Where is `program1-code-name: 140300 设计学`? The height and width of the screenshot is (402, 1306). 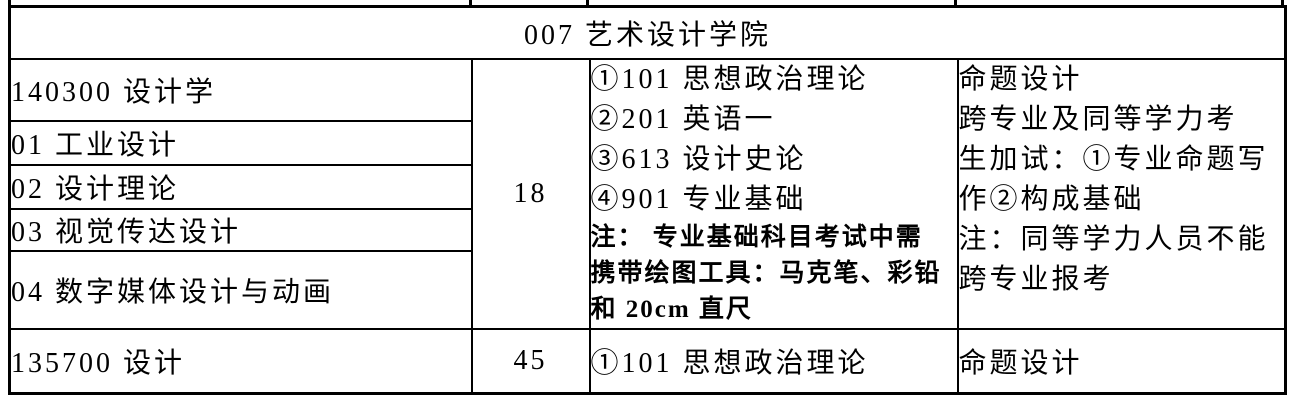 program1-code-name: 140300 设计学 is located at coordinates (240, 90).